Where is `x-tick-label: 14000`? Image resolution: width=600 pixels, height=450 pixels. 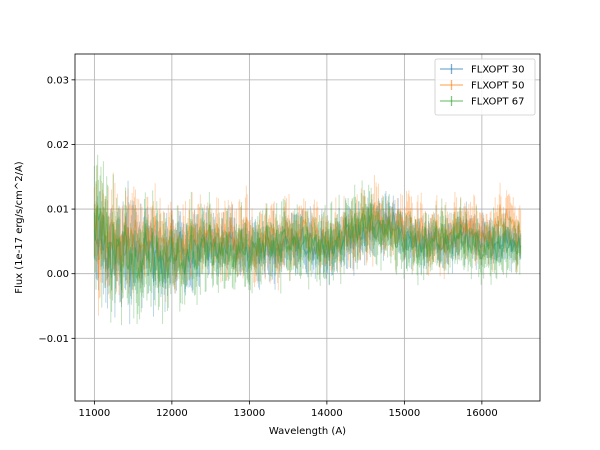 x-tick-label: 14000 is located at coordinates (327, 413).